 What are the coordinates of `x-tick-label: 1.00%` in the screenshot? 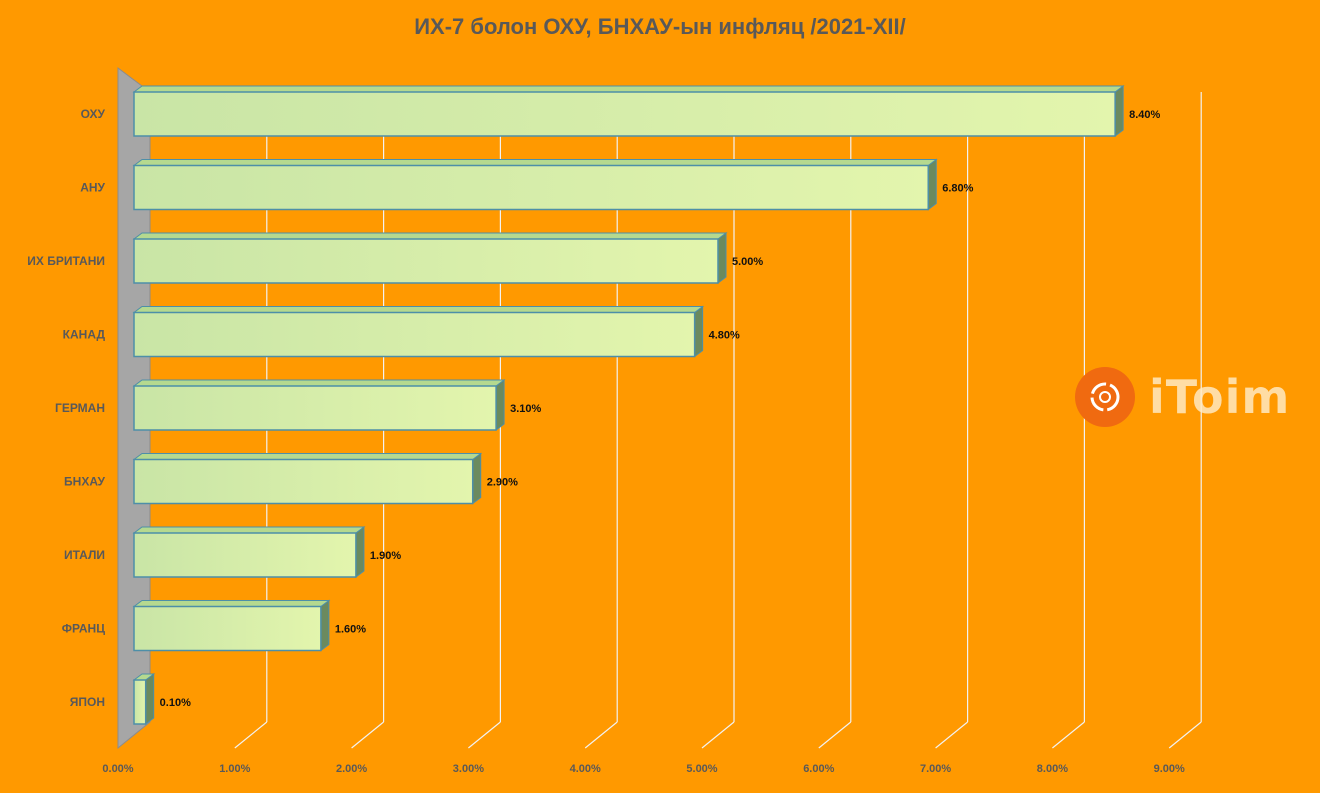 It's located at (234, 769).